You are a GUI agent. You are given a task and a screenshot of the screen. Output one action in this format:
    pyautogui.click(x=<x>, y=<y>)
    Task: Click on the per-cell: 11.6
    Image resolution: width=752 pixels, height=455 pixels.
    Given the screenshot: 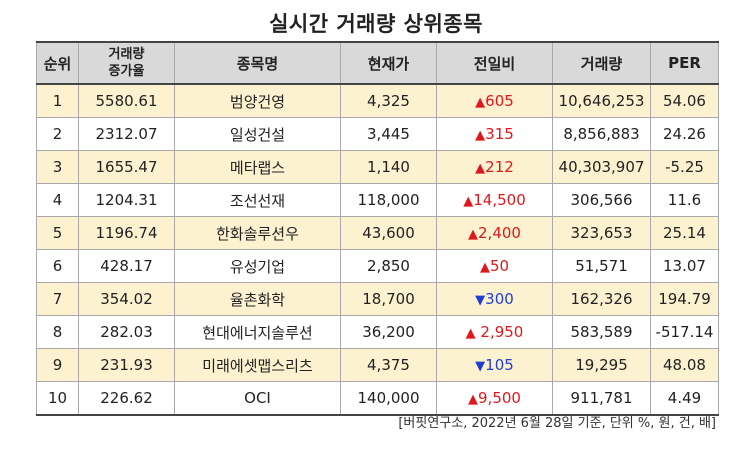 What is the action you would take?
    pyautogui.click(x=684, y=200)
    